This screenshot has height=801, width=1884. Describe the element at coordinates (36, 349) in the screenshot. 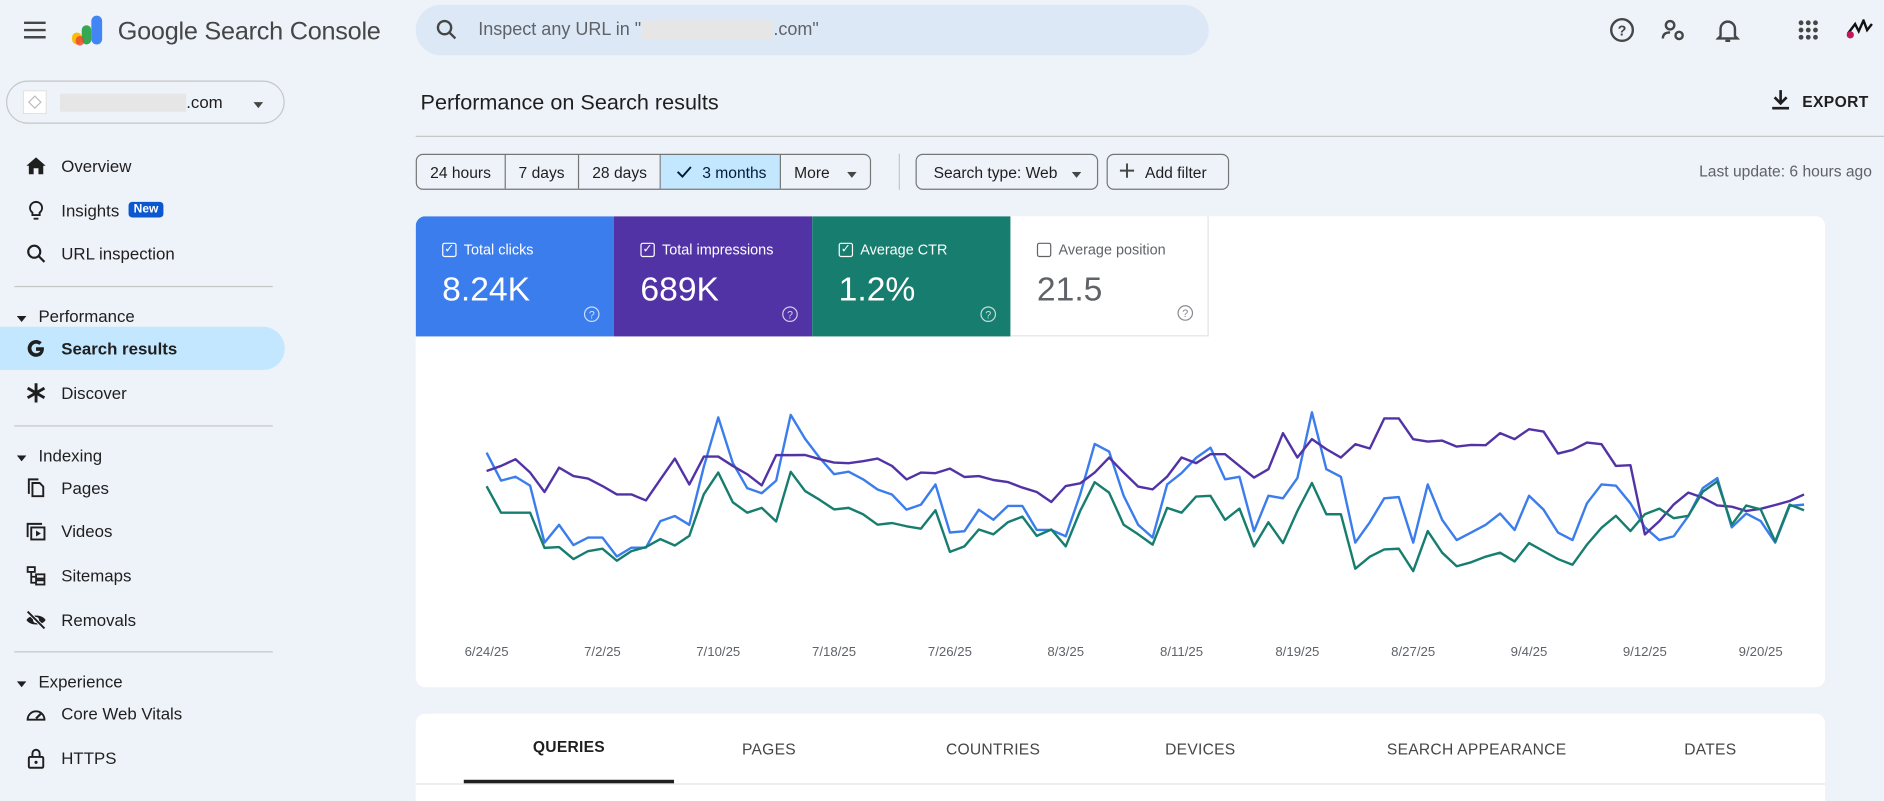

I see `google-g-icon` at that location.